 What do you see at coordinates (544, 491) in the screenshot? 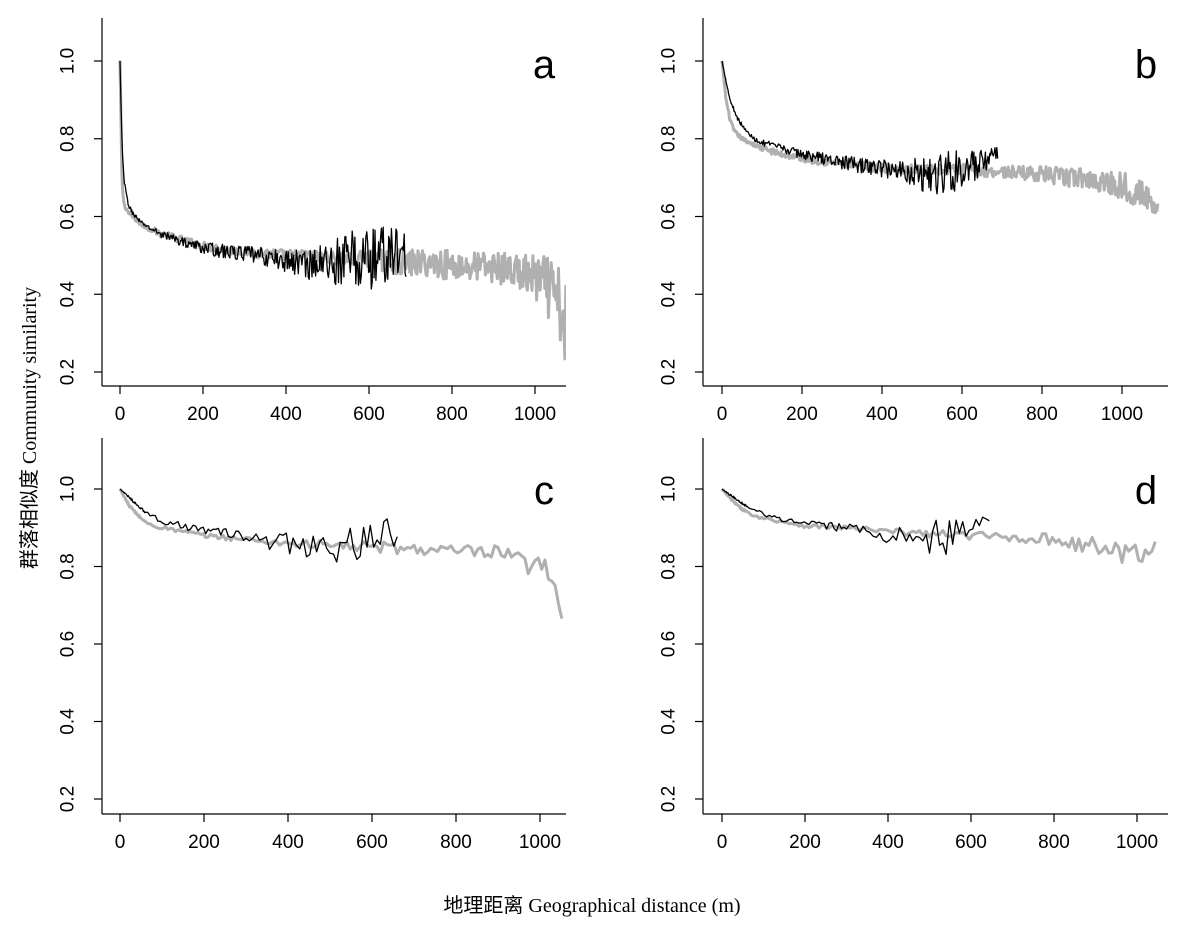
I see `panel-letter: c` at bounding box center [544, 491].